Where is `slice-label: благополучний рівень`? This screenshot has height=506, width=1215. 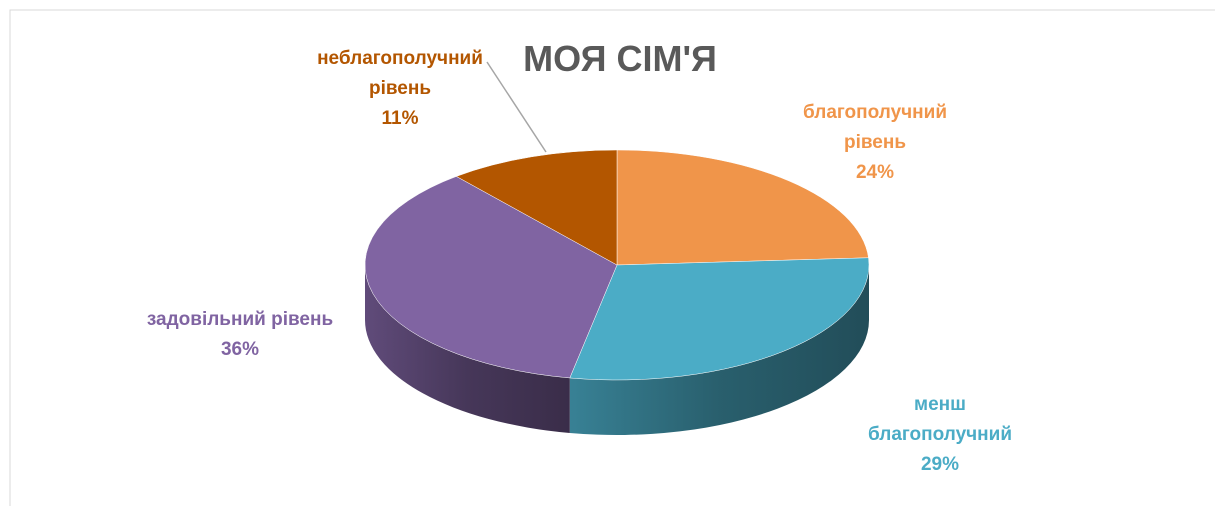
slice-label: благополучний рівень is located at coordinates (875, 127).